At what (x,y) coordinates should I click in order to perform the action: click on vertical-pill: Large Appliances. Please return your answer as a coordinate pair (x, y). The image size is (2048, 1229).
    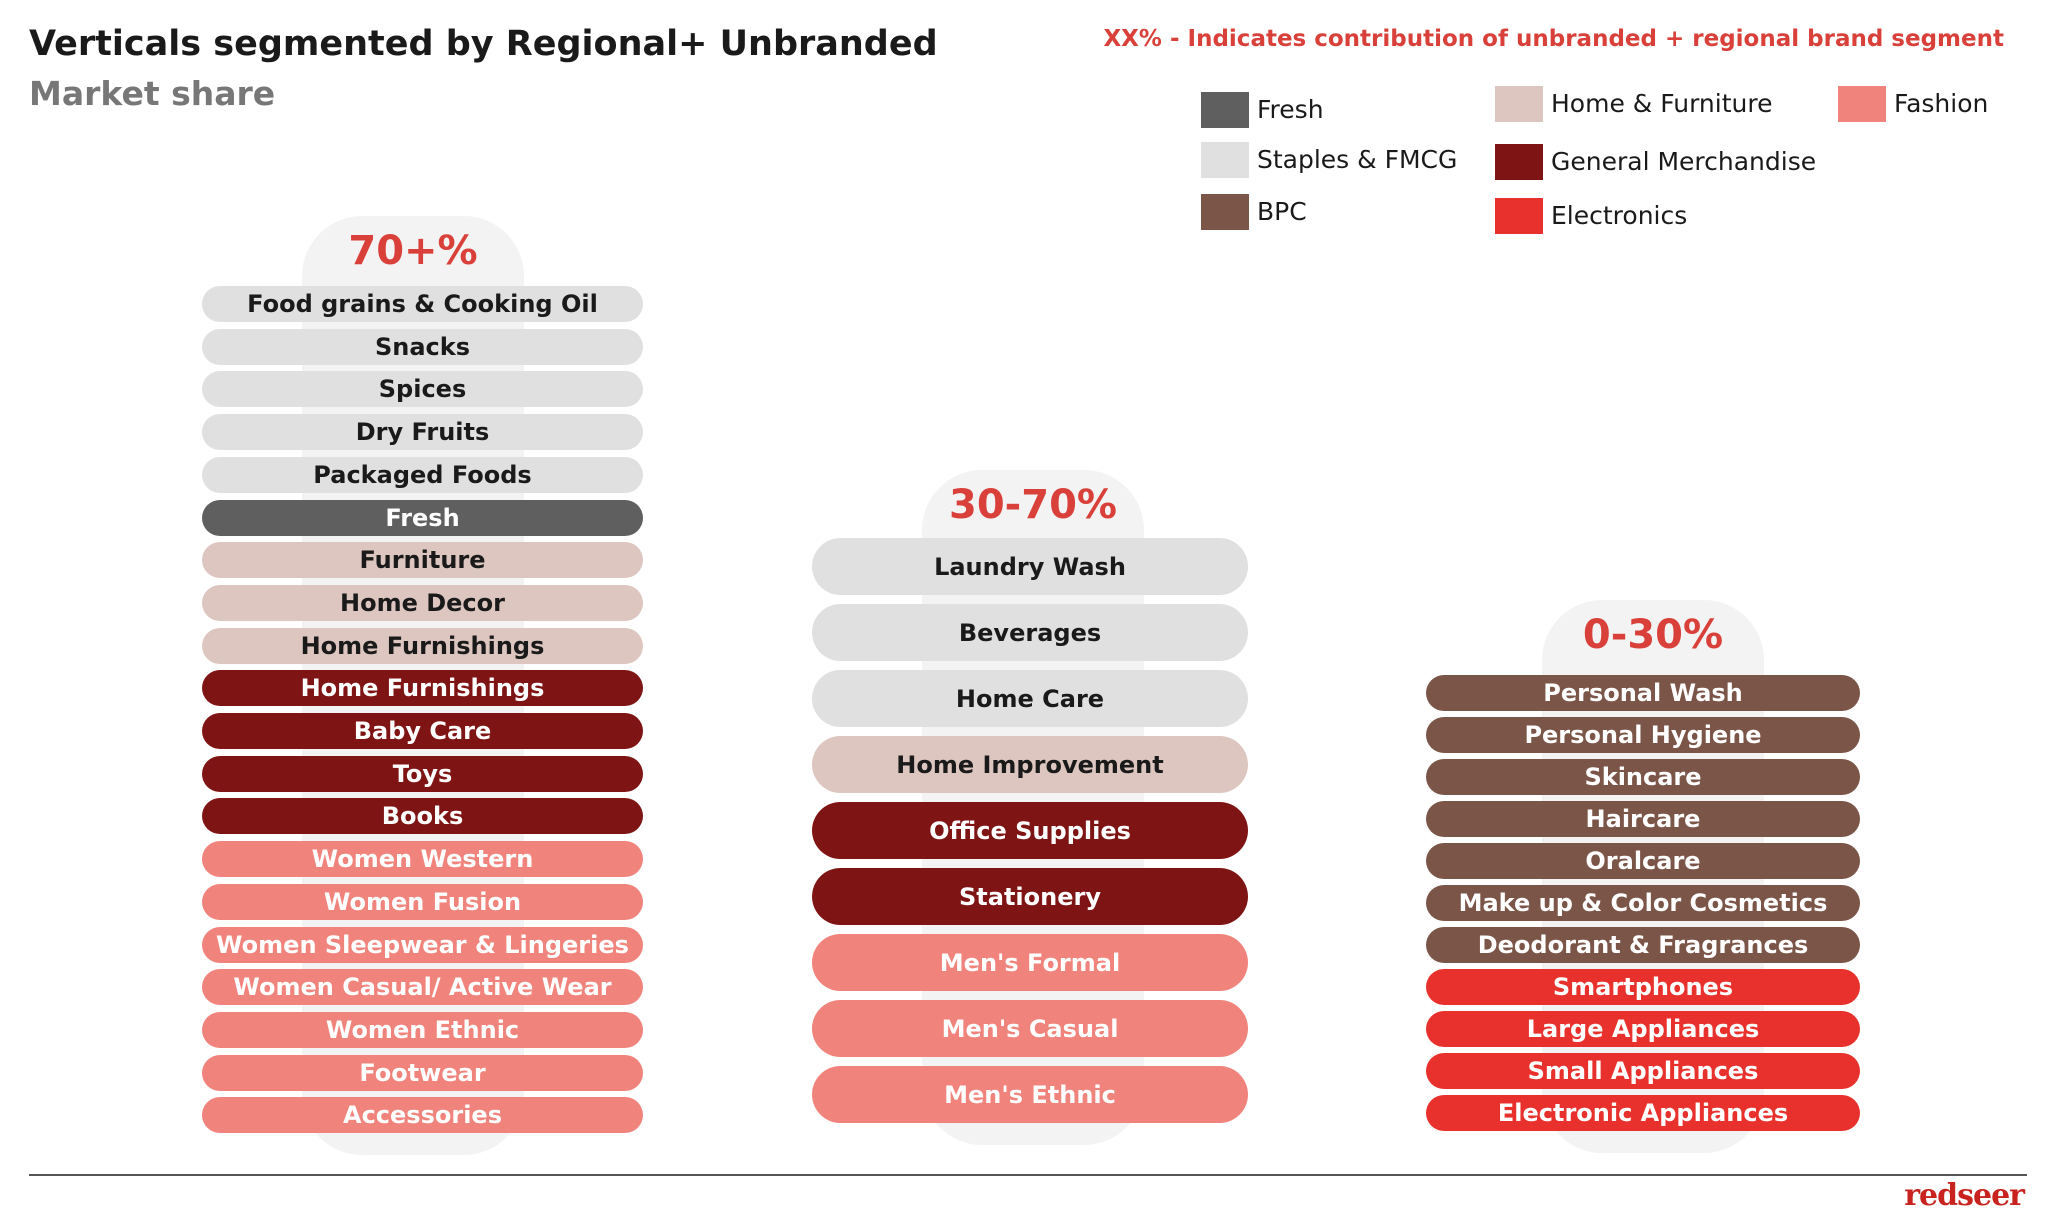
    Looking at the image, I should click on (1643, 1029).